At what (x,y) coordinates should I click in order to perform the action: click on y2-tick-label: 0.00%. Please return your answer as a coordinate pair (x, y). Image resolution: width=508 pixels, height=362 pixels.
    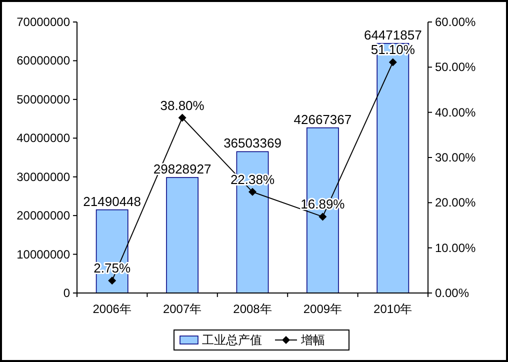
    Looking at the image, I should click on (452, 293).